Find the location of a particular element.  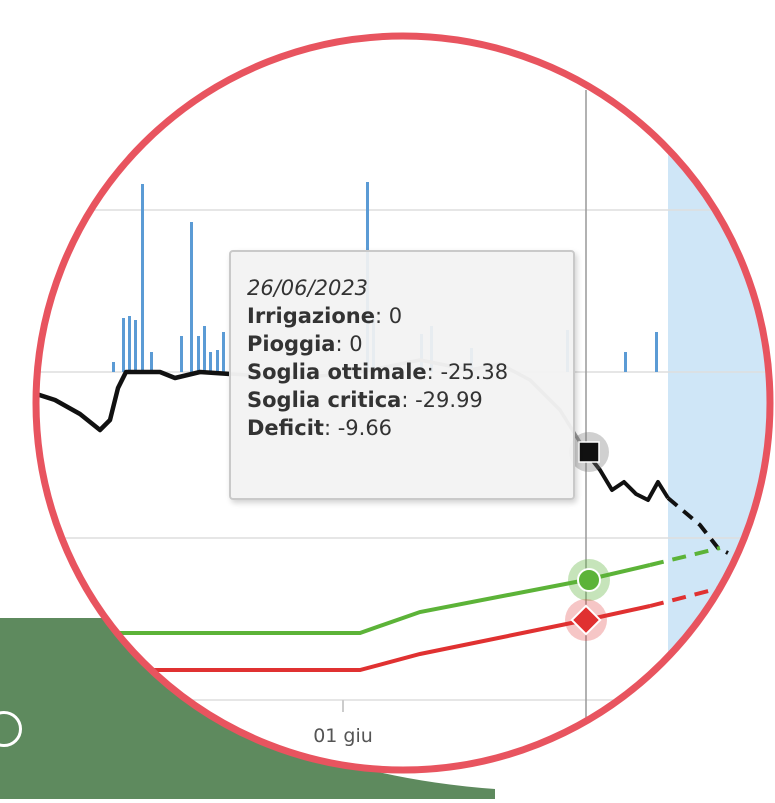

tooltip-row-deficit: Deficit: -9.66 is located at coordinates (320, 428).